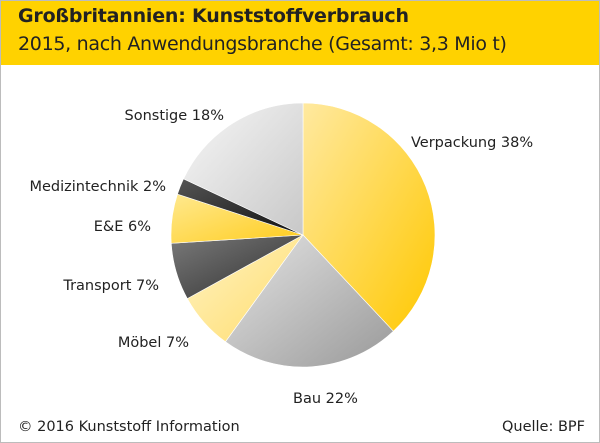 Image resolution: width=600 pixels, height=443 pixels. I want to click on slice-label-sonstige: Sonstige 18%, so click(175, 116).